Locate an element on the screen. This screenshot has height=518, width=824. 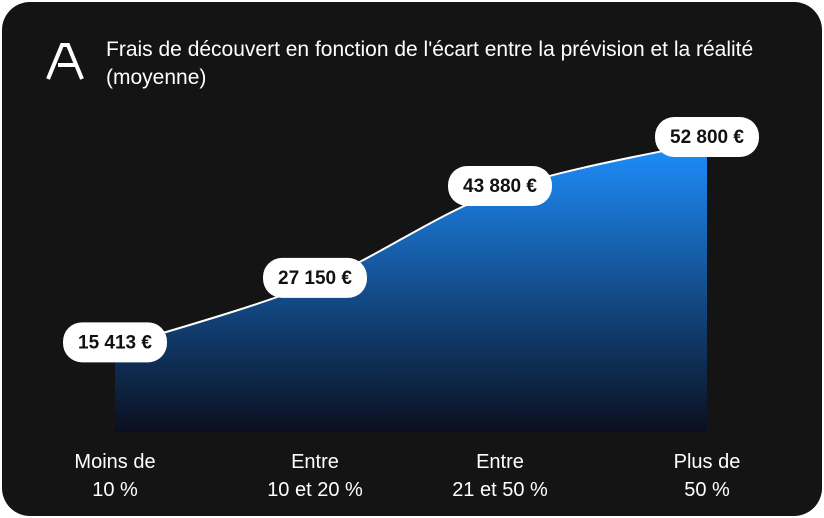
value-label-text: 15 413 € is located at coordinates (115, 342).